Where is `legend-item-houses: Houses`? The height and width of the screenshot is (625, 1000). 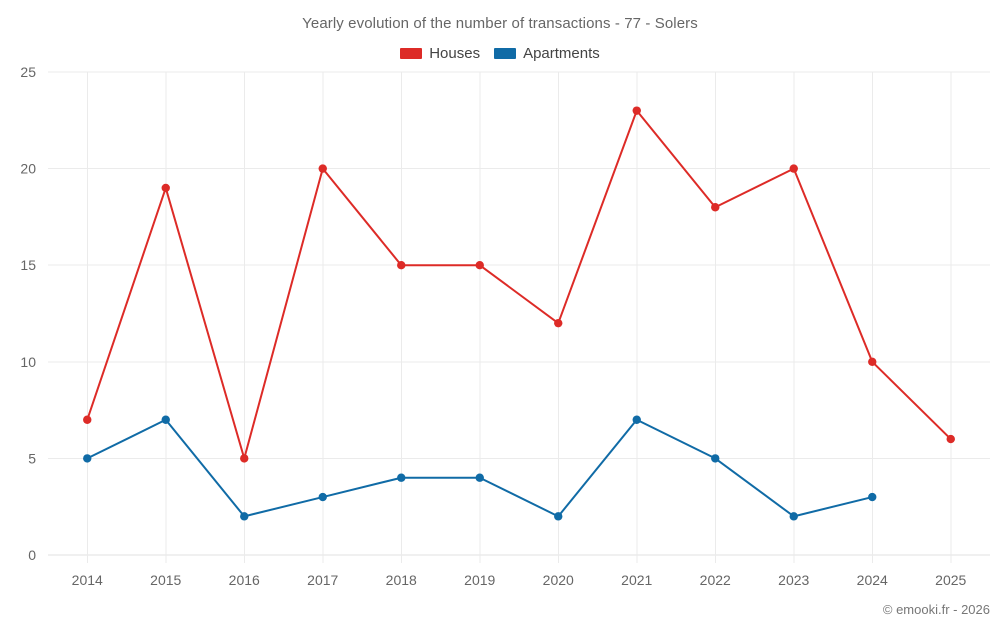 legend-item-houses: Houses is located at coordinates (440, 53).